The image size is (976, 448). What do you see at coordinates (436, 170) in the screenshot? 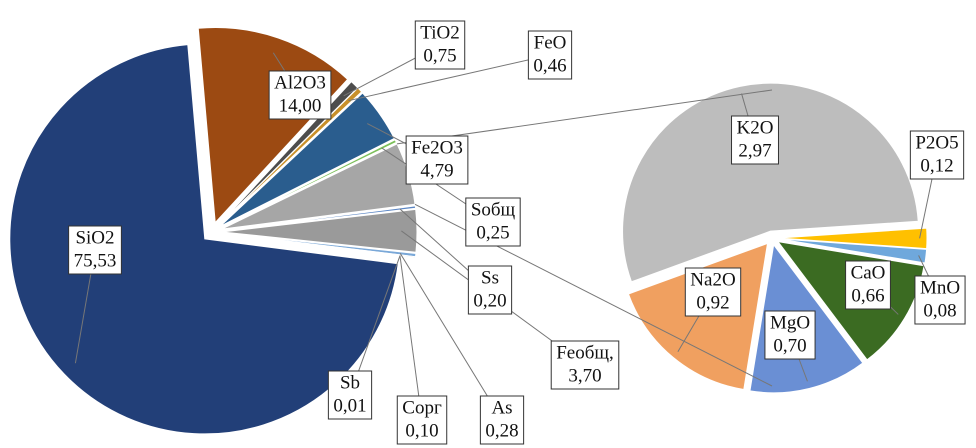
I see `data-label-value: 4,79` at bounding box center [436, 170].